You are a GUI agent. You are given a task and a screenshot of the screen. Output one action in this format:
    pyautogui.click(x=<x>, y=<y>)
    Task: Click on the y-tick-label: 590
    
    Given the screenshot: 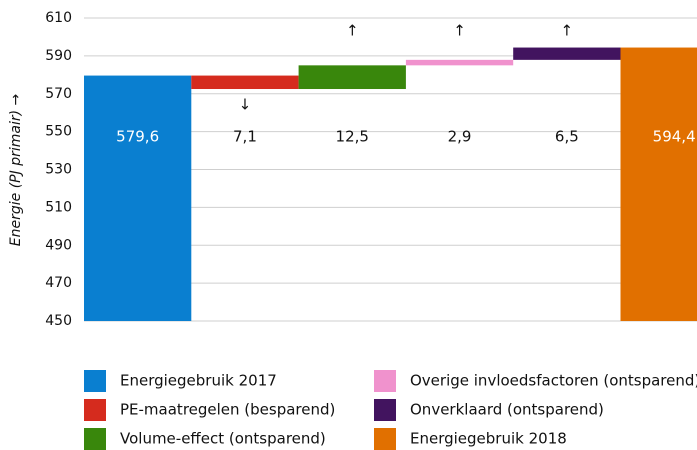 What is the action you would take?
    pyautogui.click(x=58, y=56)
    